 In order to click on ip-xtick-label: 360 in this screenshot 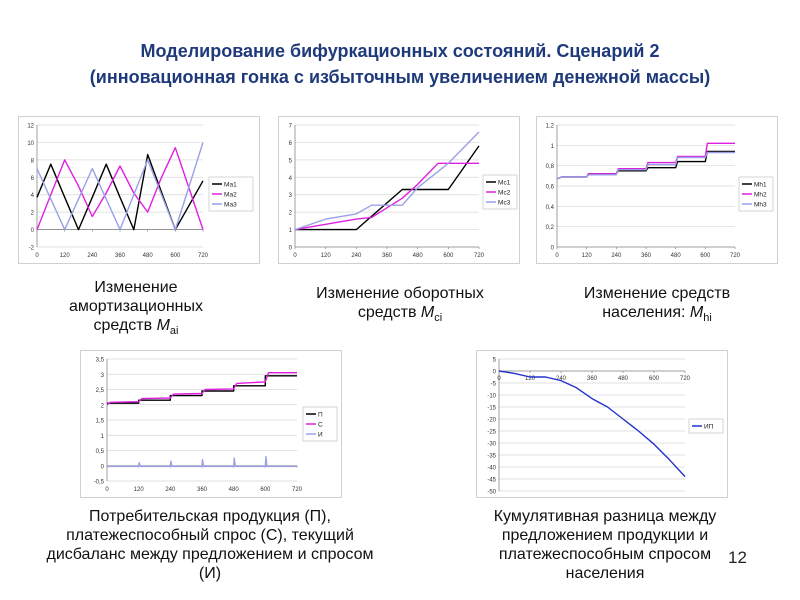, I will do `click(592, 379)`.